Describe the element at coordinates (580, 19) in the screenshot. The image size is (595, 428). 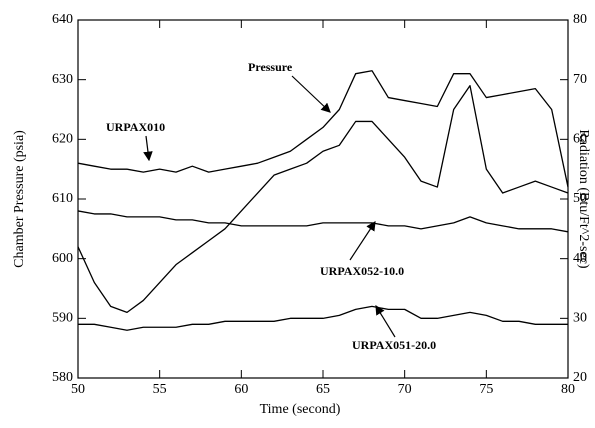
I see `y2-tick-label: 80` at that location.